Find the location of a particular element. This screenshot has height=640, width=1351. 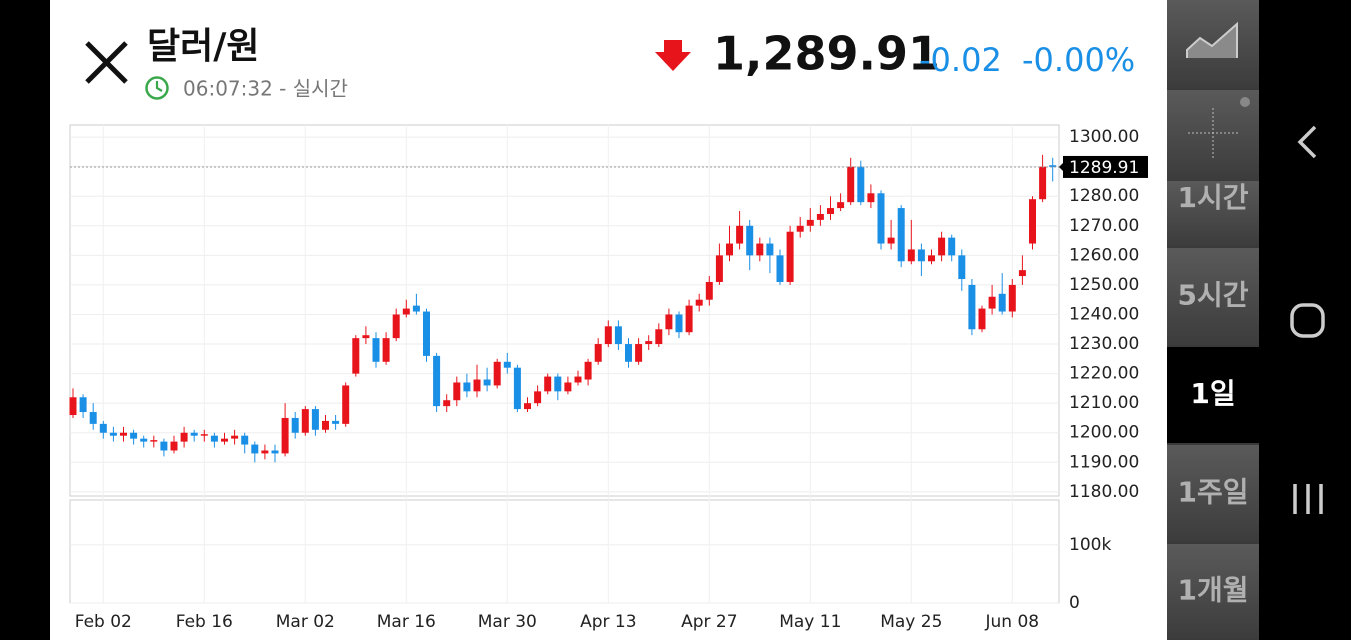

interval-label: 1주일 is located at coordinates (1212, 492).